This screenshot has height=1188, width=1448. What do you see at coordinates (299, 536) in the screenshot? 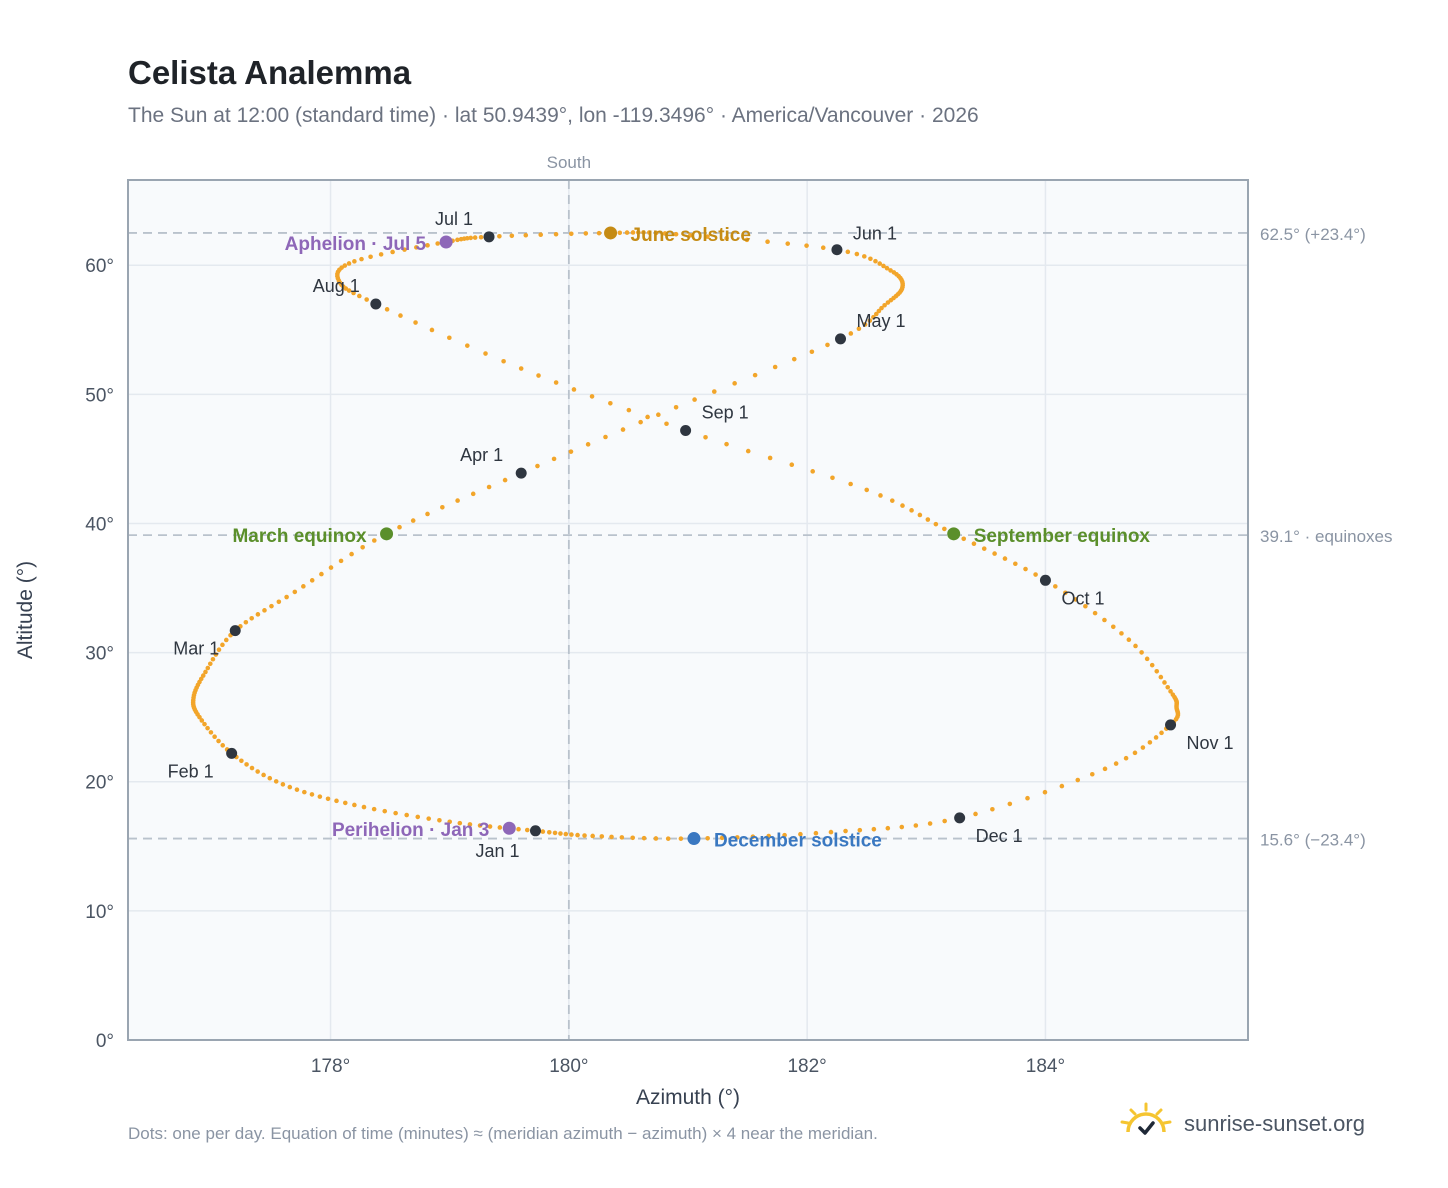
I see `event-label: March equinox` at bounding box center [299, 536].